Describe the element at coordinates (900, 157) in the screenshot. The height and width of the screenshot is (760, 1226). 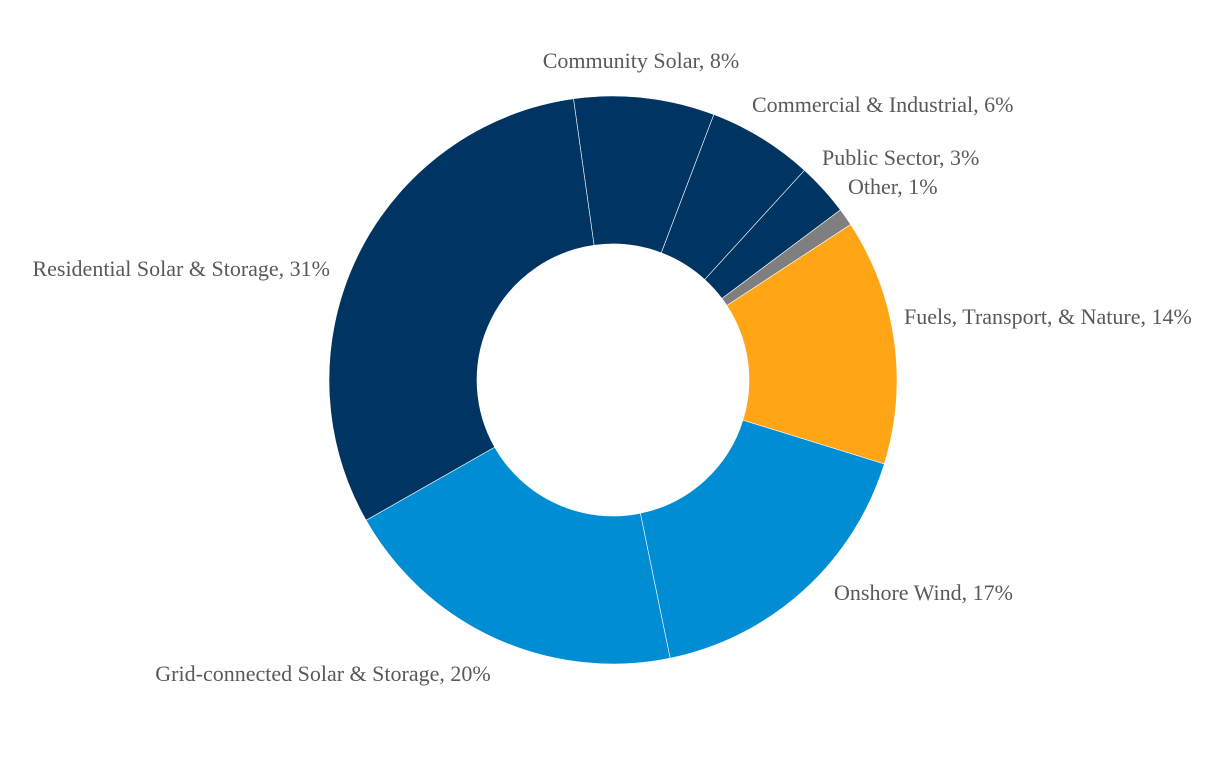
I see `data-label-public-sector: Public Sector, 3%` at that location.